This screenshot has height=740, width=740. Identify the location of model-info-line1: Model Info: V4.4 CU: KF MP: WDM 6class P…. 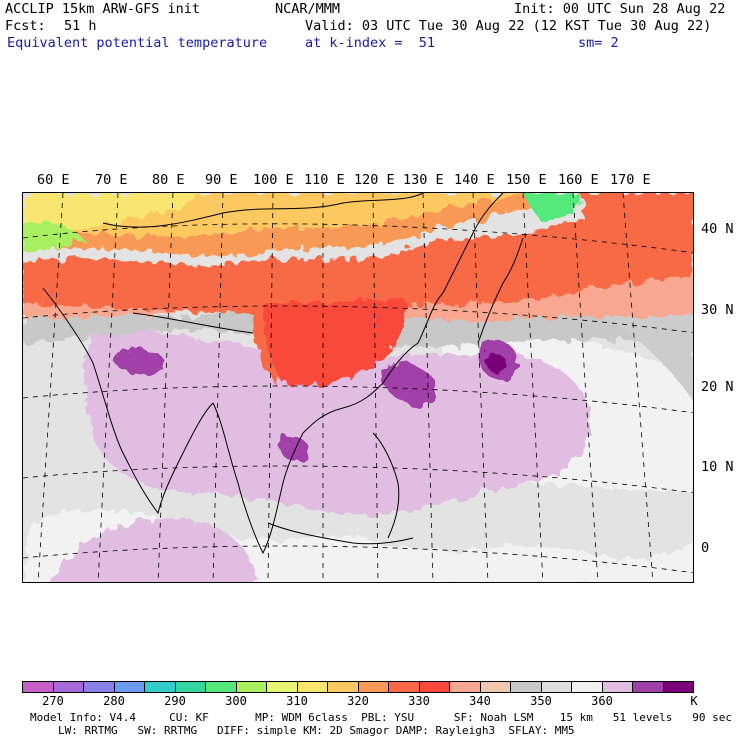
(381, 717).